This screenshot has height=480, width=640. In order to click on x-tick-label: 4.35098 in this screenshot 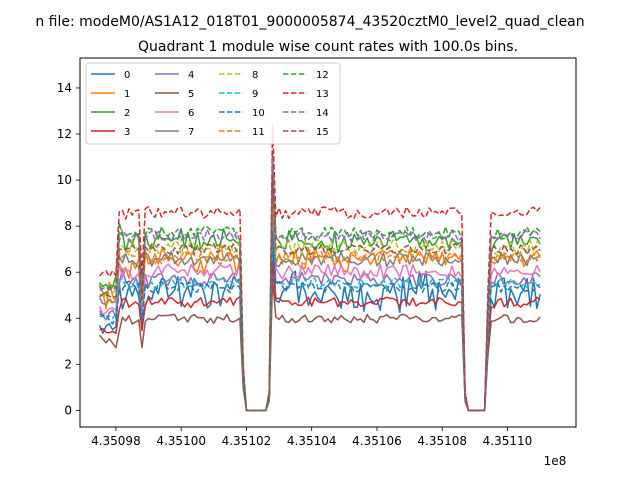, I will do `click(116, 441)`.